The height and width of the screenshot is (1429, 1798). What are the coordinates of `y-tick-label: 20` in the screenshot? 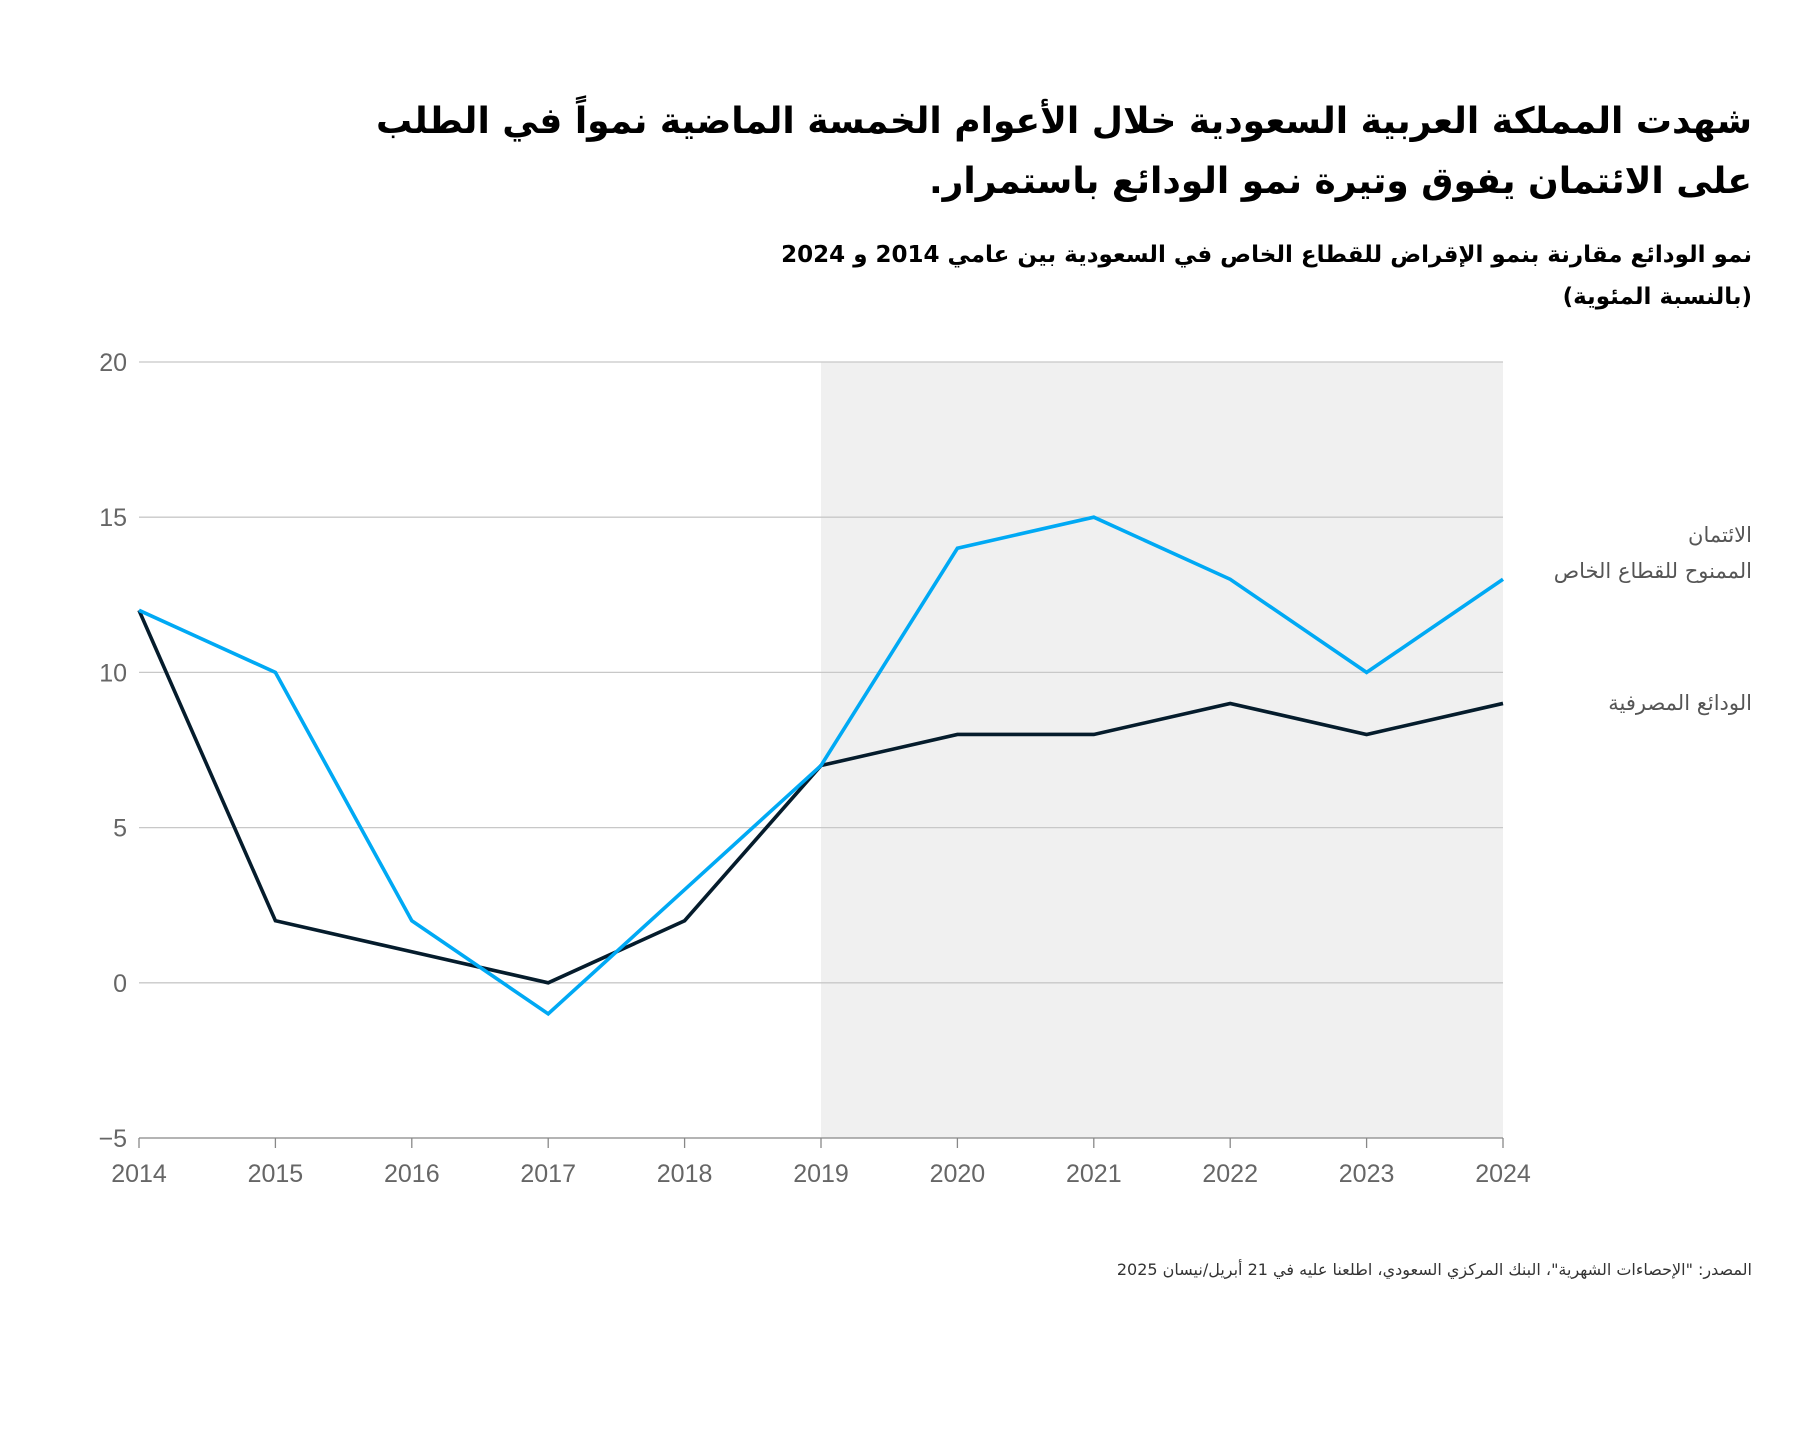 It's located at (113, 363).